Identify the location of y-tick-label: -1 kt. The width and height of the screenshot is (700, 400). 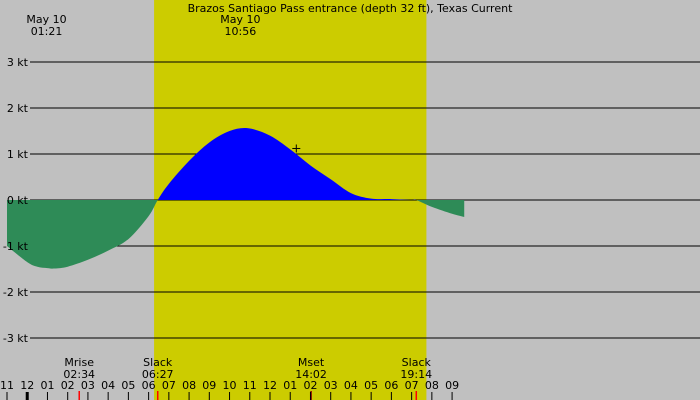
(16, 246).